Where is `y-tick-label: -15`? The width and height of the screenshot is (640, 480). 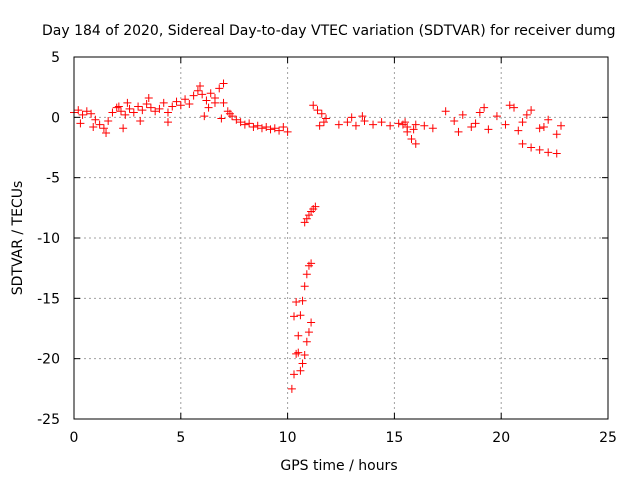
y-tick-label: -15 is located at coordinates (48, 299).